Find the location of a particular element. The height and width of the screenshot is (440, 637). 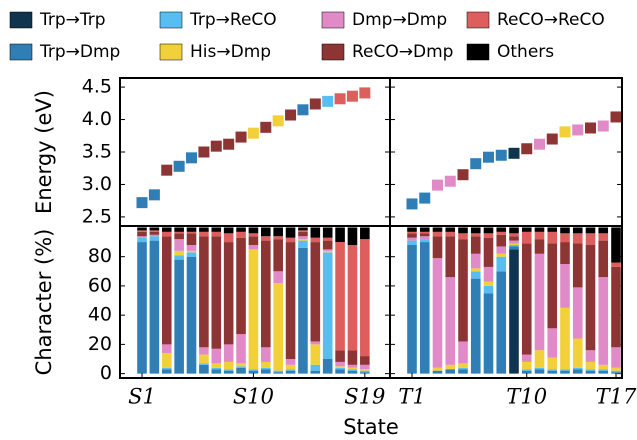

legend-label: ReCO→ReCO is located at coordinates (551, 20).